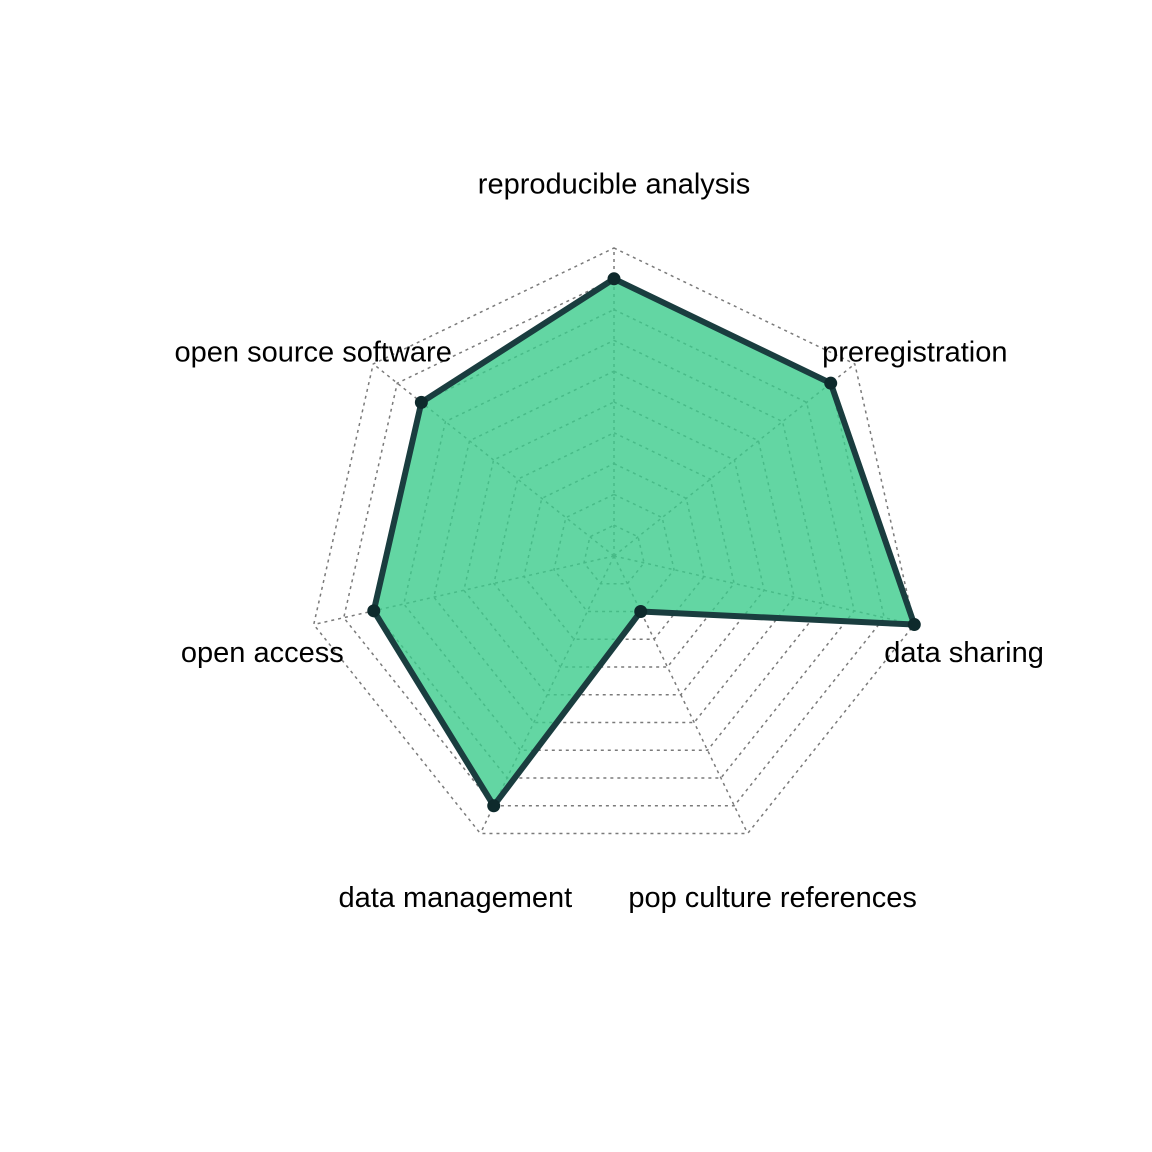 This screenshot has width=1152, height=1152. I want to click on data-point-open-source-software, so click(421, 402).